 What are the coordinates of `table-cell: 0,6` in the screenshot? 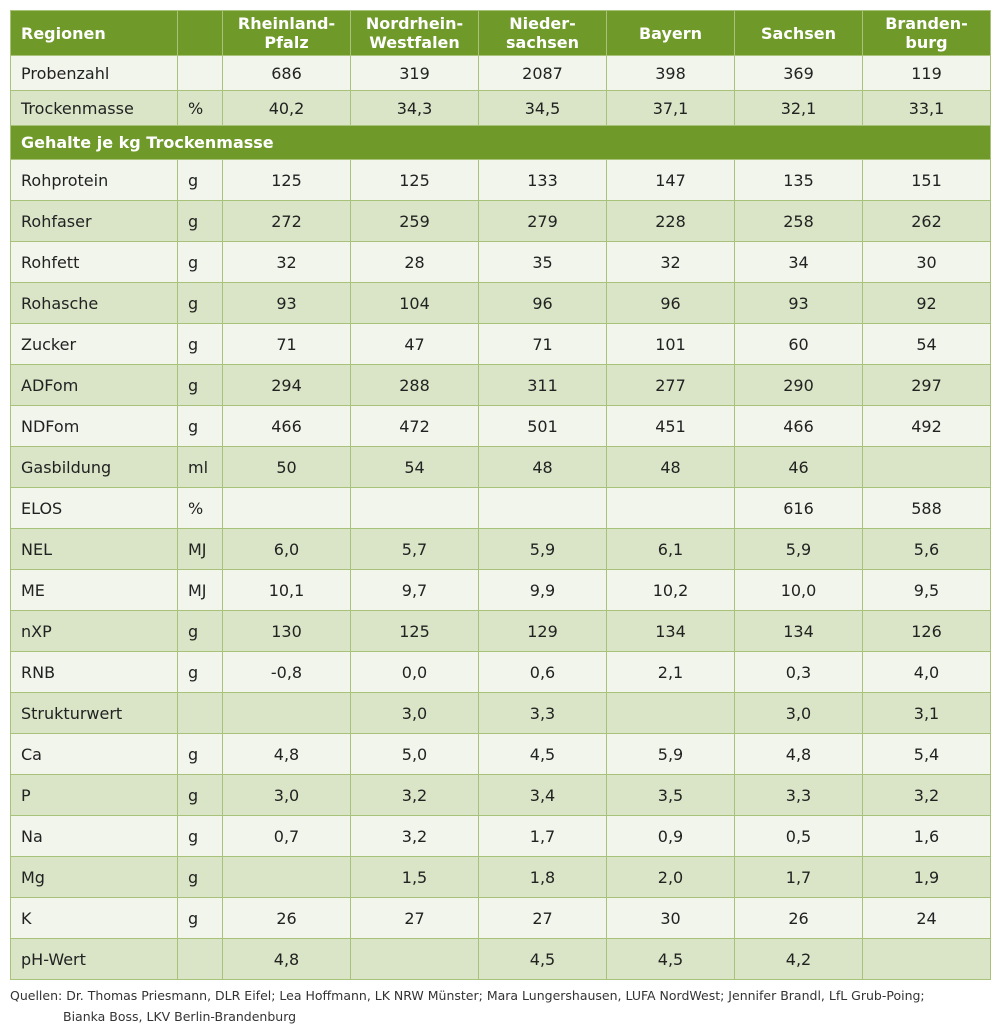 It's located at (542, 672).